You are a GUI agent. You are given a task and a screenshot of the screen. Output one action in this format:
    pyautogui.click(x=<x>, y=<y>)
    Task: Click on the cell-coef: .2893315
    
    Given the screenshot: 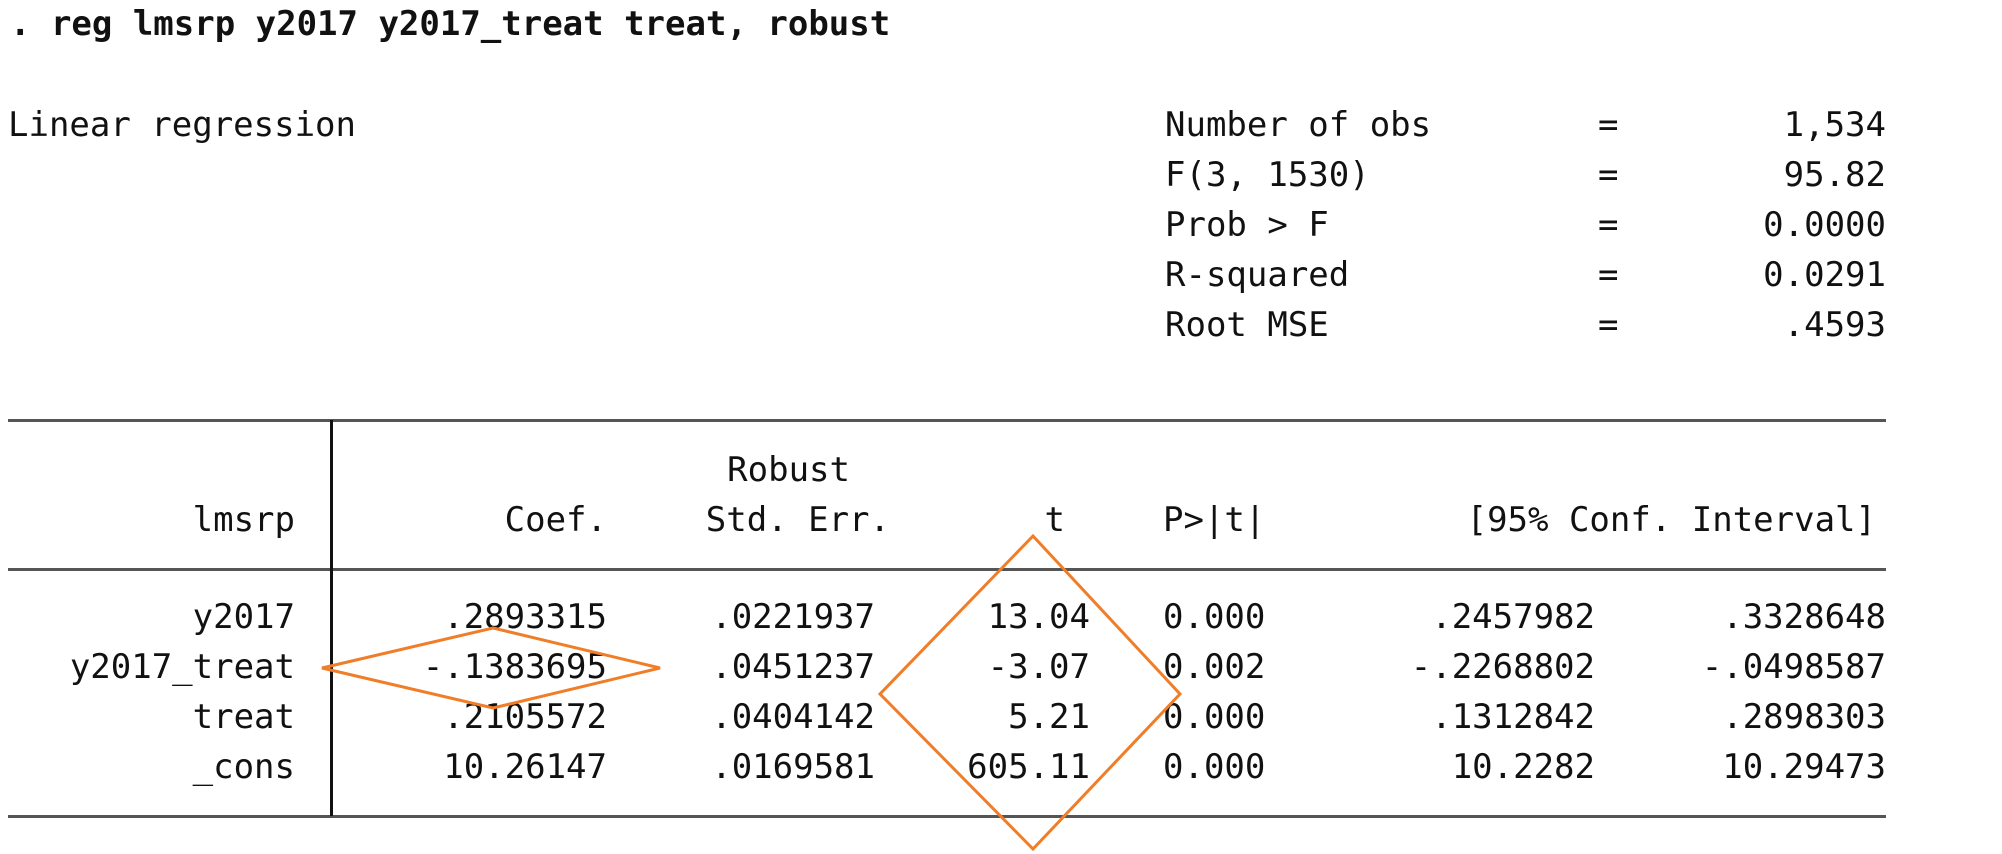 What is the action you would take?
    pyautogui.click(x=525, y=617)
    